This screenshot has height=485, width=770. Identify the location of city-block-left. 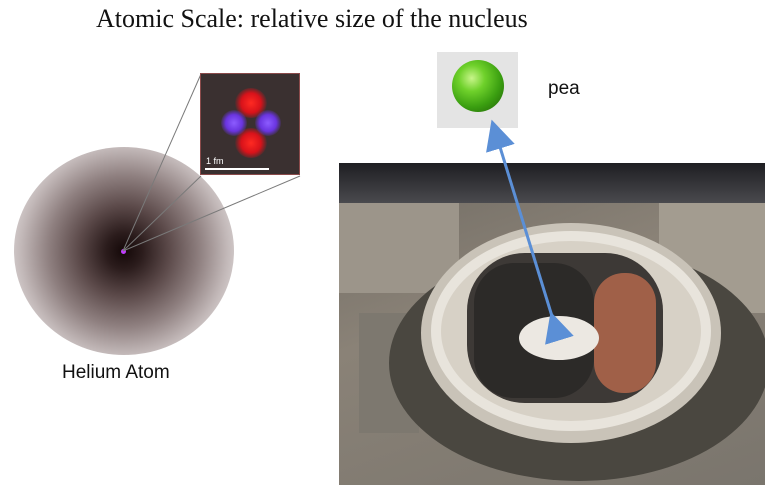
(399, 248).